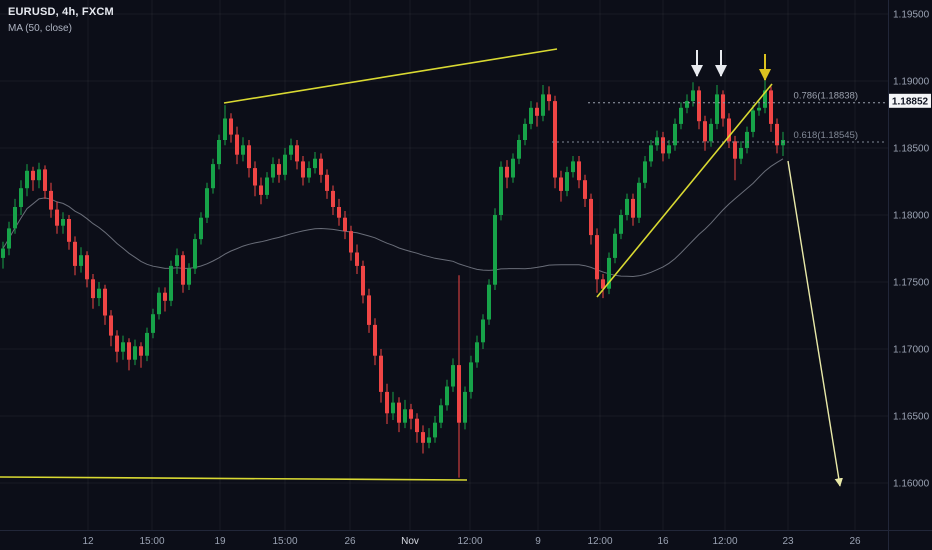  I want to click on last-price-badge: 1.18852, so click(910, 100).